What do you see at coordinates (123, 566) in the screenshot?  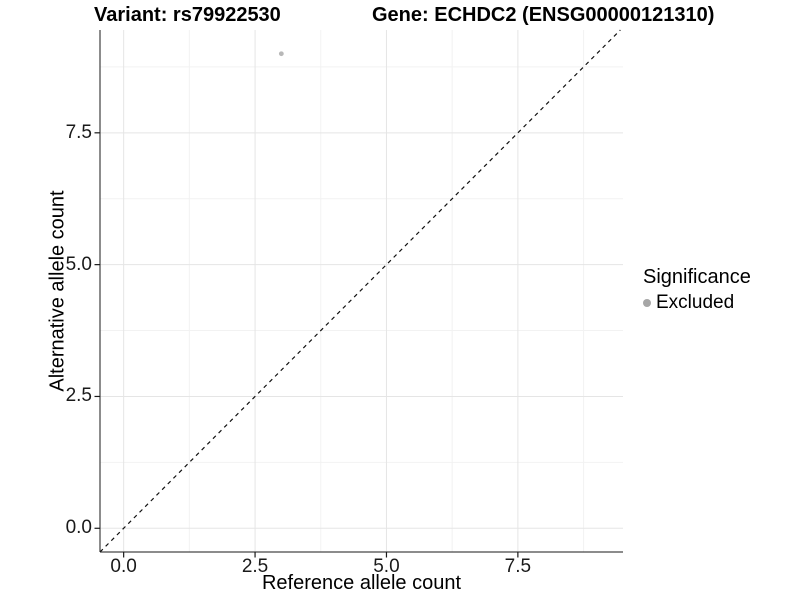 I see `x-tick-label: 0.0` at bounding box center [123, 566].